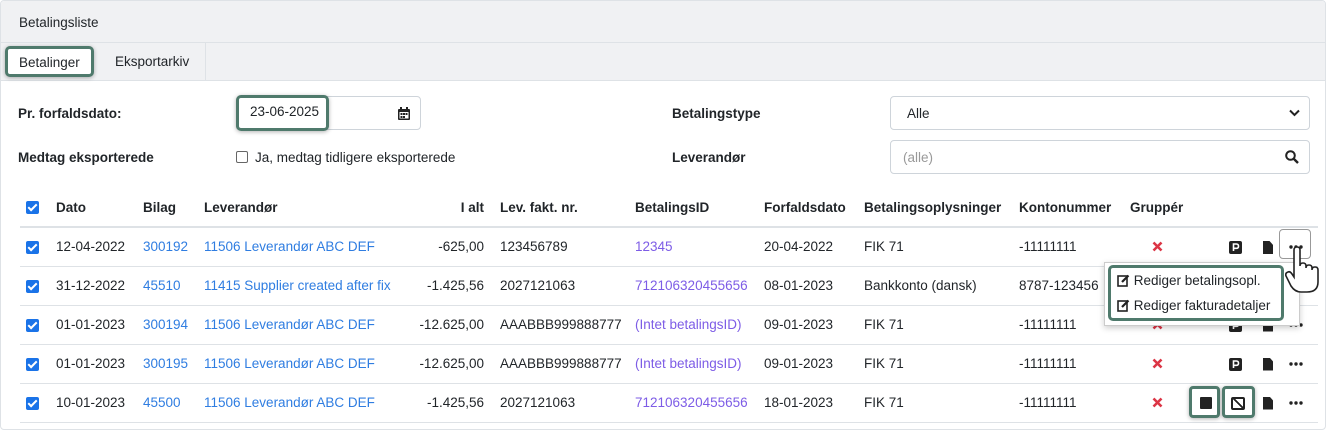 Image resolution: width=1328 pixels, height=430 pixels. Describe the element at coordinates (1066, 208) in the screenshot. I see `col-kontonummer: Kontonummer` at that location.